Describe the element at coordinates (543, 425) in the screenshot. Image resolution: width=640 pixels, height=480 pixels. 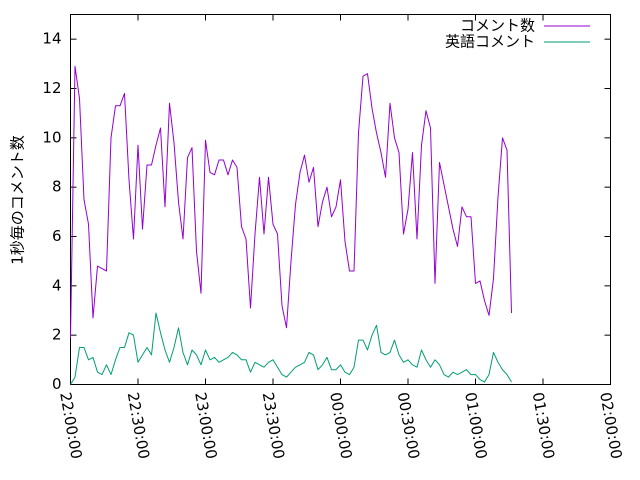
I see `x-tick-label: 01:30:00` at that location.